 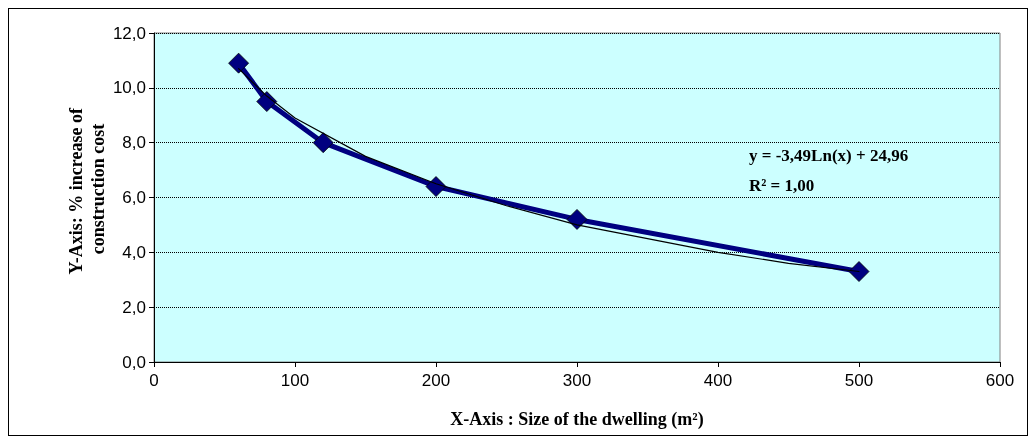 What do you see at coordinates (129, 33) in the screenshot?
I see `y-tick-label: 12,0` at bounding box center [129, 33].